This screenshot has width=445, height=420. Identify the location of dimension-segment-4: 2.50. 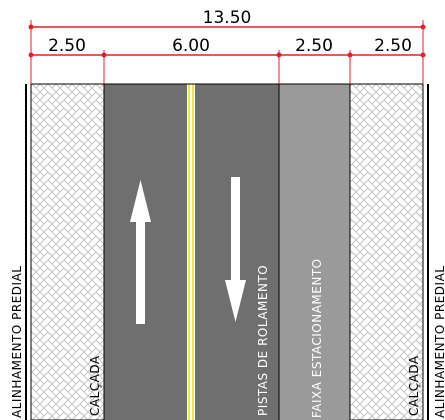
(393, 46).